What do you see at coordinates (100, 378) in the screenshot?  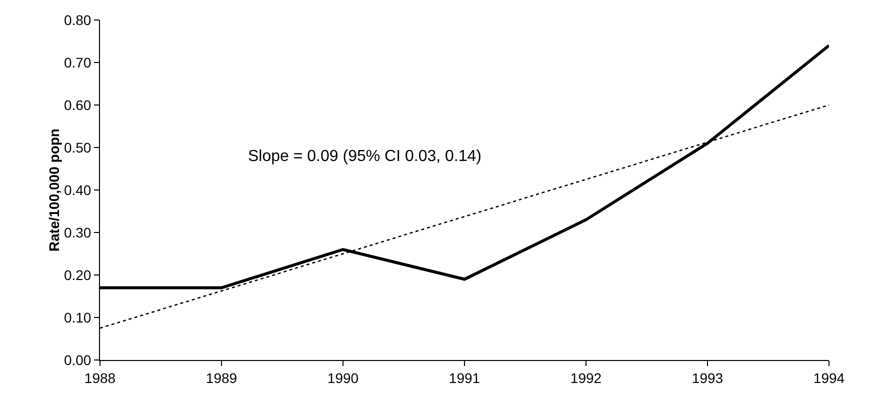 I see `x-tick-label: 1988` at bounding box center [100, 378].